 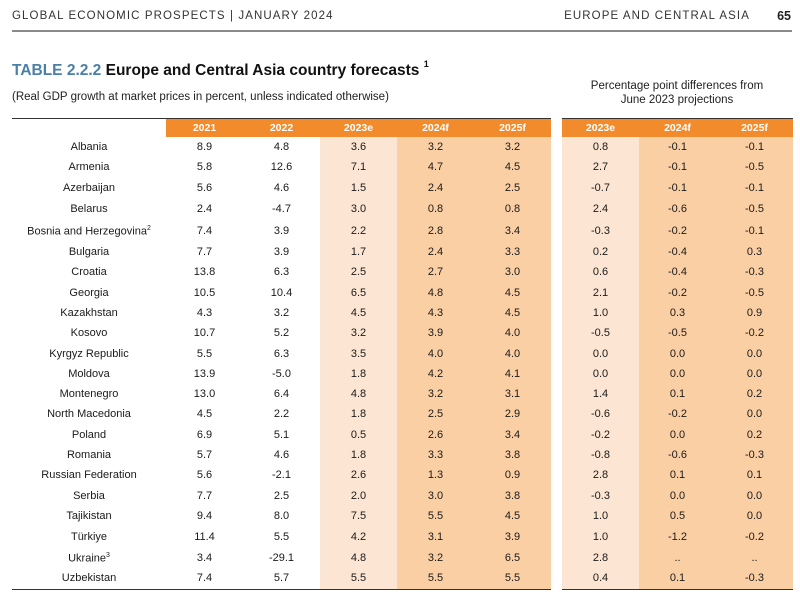 What do you see at coordinates (281, 230) in the screenshot?
I see `value-cell: 3.9` at bounding box center [281, 230].